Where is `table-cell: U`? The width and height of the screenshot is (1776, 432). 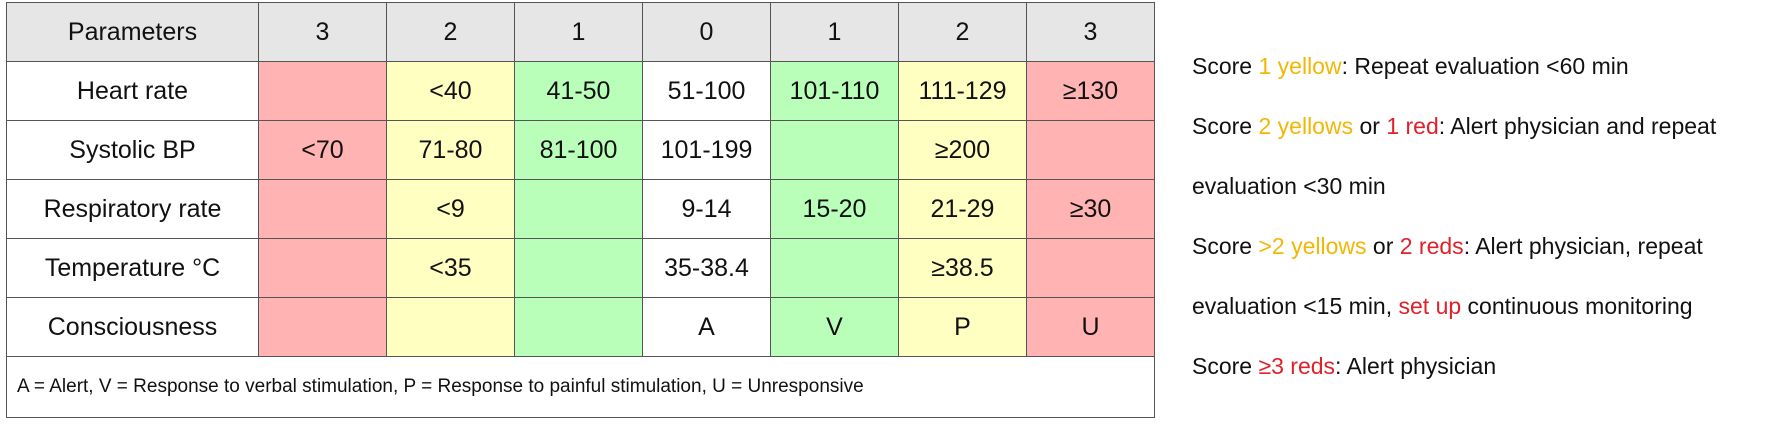
table-cell: U is located at coordinates (1090, 327).